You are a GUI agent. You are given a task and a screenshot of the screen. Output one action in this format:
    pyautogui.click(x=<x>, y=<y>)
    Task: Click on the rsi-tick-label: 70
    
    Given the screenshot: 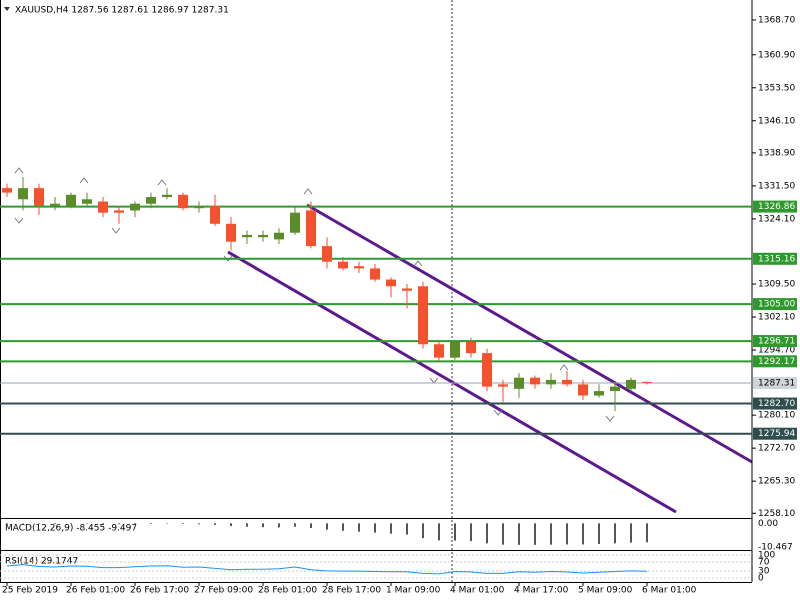 What is the action you would take?
    pyautogui.click(x=764, y=562)
    